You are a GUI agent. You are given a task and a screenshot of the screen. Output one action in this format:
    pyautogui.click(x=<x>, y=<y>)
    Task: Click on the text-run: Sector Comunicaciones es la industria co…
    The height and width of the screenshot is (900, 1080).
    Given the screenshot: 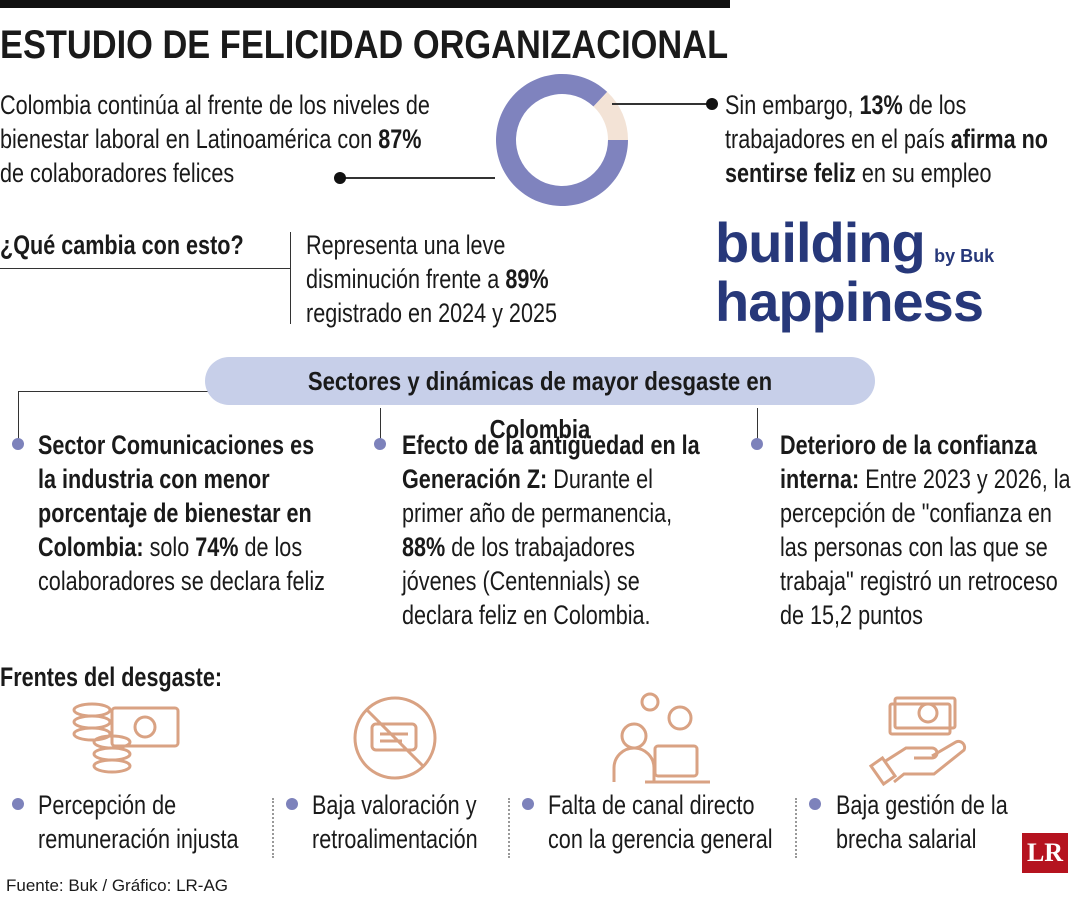 What is the action you would take?
    pyautogui.click(x=176, y=496)
    